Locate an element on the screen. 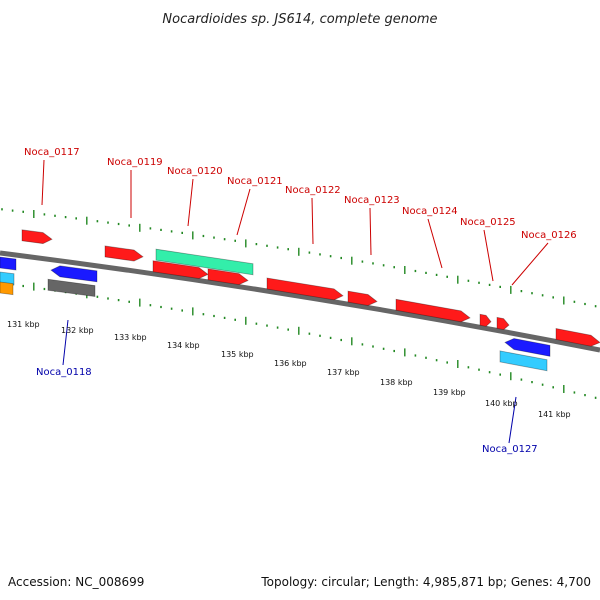 The width and height of the screenshot is (600, 600). gene-feature-gray-reverse is located at coordinates (71, 288).